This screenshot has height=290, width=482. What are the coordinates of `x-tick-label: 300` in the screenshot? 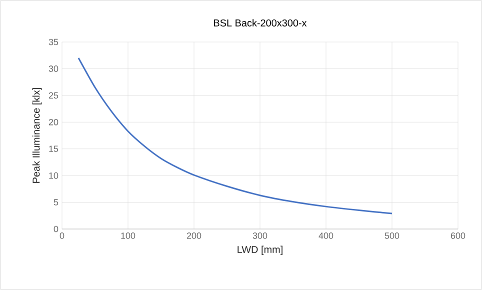 It's located at (260, 235).